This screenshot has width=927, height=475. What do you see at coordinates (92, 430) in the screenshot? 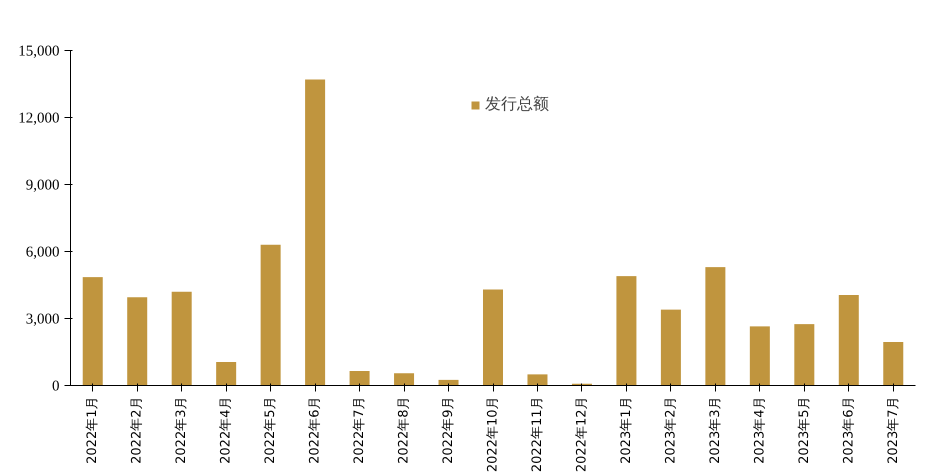
I see `x-tick-label: 2022年1月` at bounding box center [92, 430].